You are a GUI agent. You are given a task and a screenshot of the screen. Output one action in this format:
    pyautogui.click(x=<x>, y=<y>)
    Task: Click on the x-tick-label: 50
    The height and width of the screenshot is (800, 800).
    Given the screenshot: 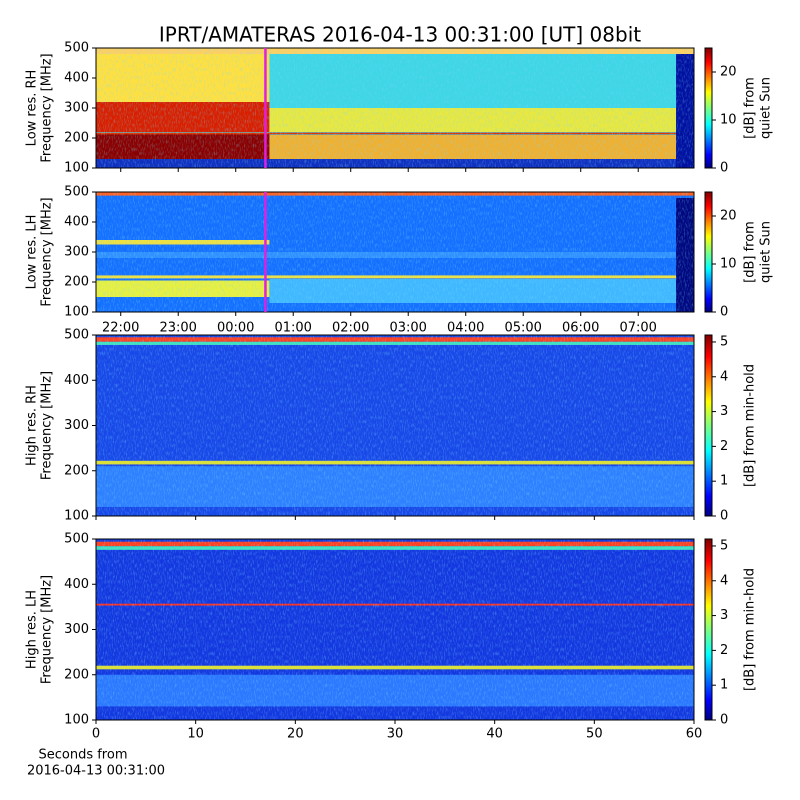 What is the action you would take?
    pyautogui.click(x=594, y=734)
    